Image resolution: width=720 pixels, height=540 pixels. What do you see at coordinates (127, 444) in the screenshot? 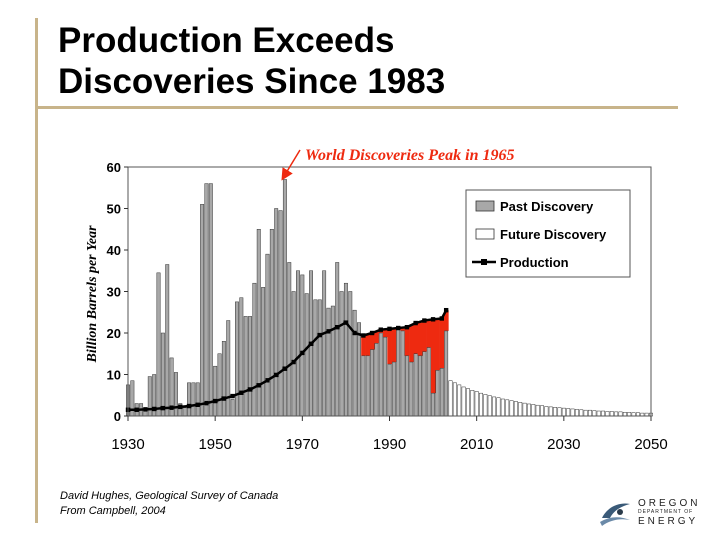
I see `x-tick-label: 1930` at bounding box center [127, 444].